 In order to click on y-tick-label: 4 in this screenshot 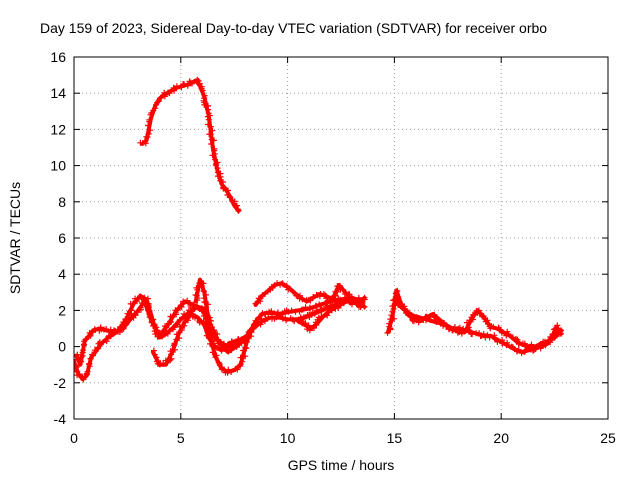, I will do `click(62, 274)`.